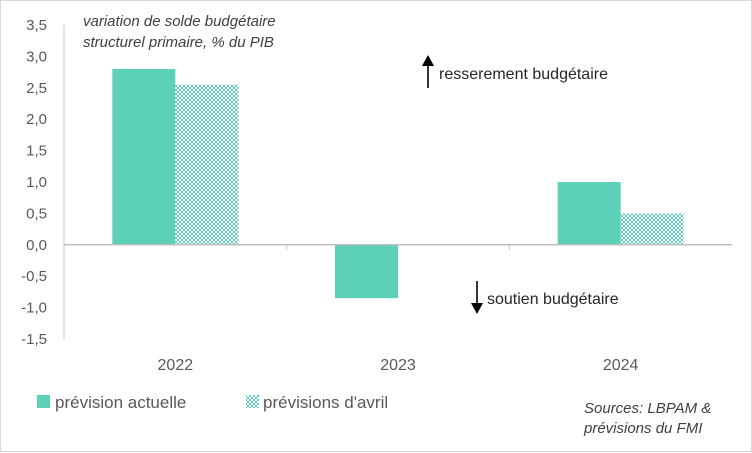  I want to click on y-tick-label: 1,0, so click(36, 182).